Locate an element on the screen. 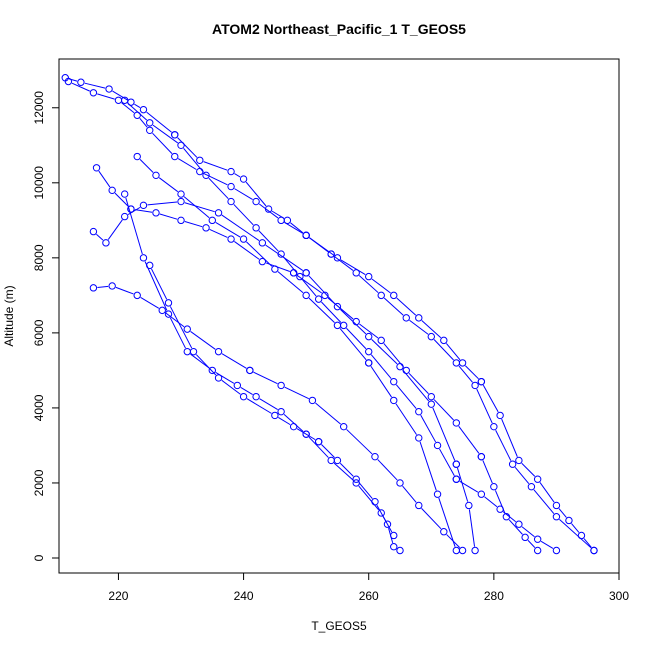 The image size is (650, 650). y-axis-ticks: 0 2000 4000 6000 8000 10000 12000 is located at coordinates (45, 326).